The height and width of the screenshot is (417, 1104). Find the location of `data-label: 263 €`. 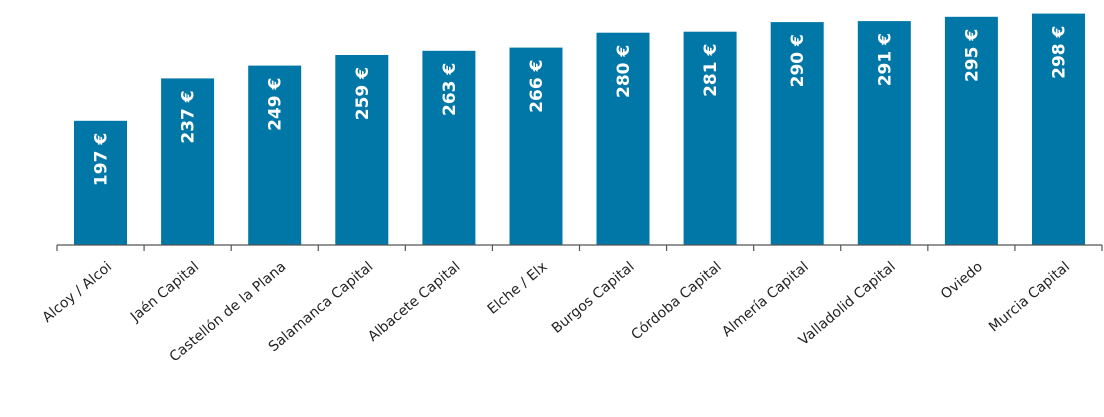

data-label: 263 € is located at coordinates (450, 89).